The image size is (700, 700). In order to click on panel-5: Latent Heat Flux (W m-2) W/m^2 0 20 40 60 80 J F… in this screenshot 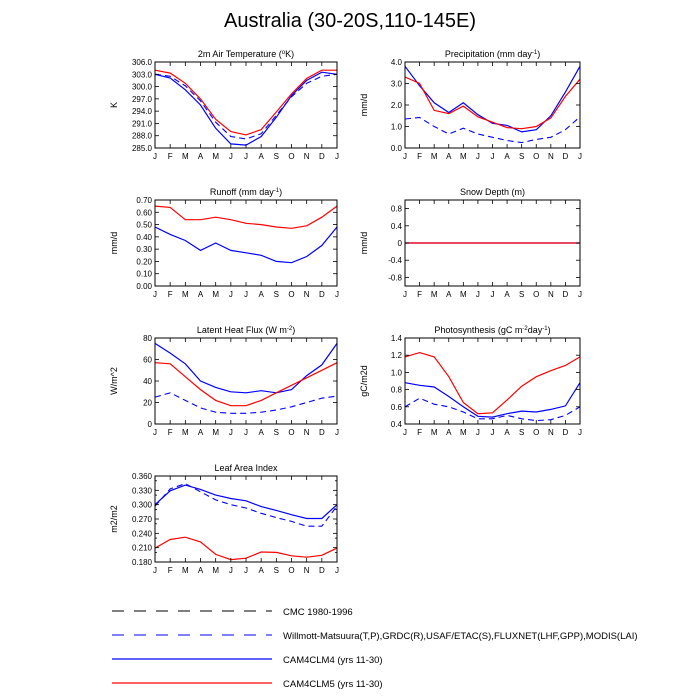, I will do `click(224, 381)`.